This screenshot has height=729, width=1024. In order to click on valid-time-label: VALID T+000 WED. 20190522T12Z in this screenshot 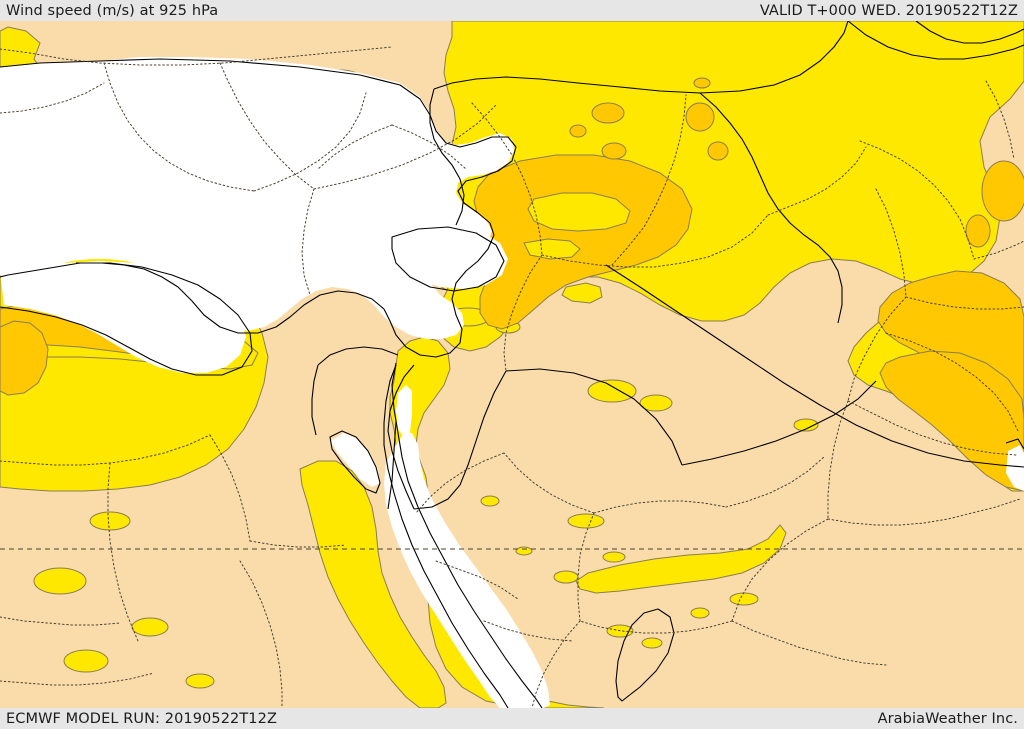, I will do `click(888, 10)`.